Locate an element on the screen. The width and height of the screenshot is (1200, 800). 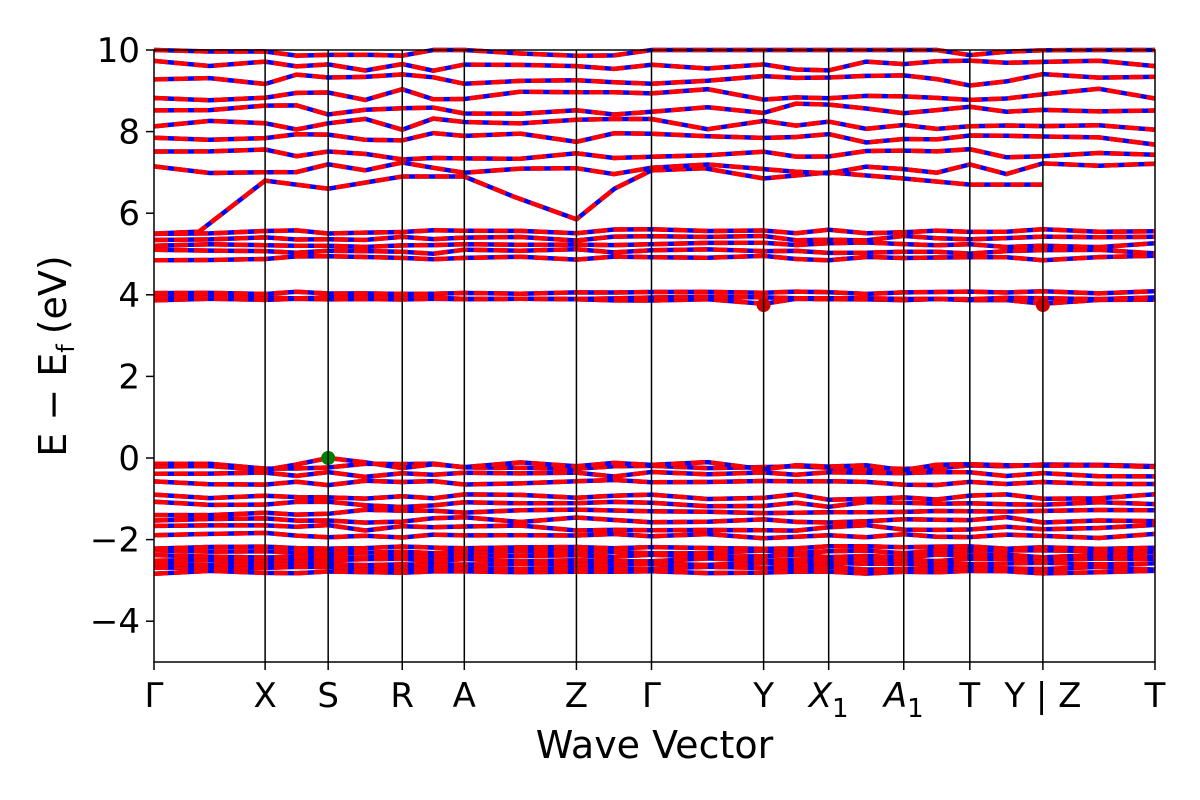
conduction-5eV-band-0-up is located at coordinates (654, 258).